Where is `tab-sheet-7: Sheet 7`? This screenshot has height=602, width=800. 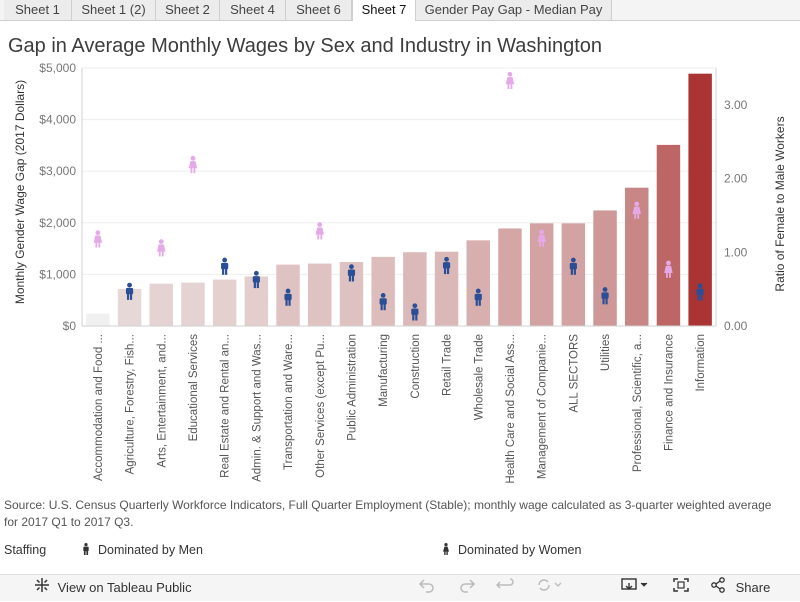 tab-sheet-7: Sheet 7 is located at coordinates (384, 10).